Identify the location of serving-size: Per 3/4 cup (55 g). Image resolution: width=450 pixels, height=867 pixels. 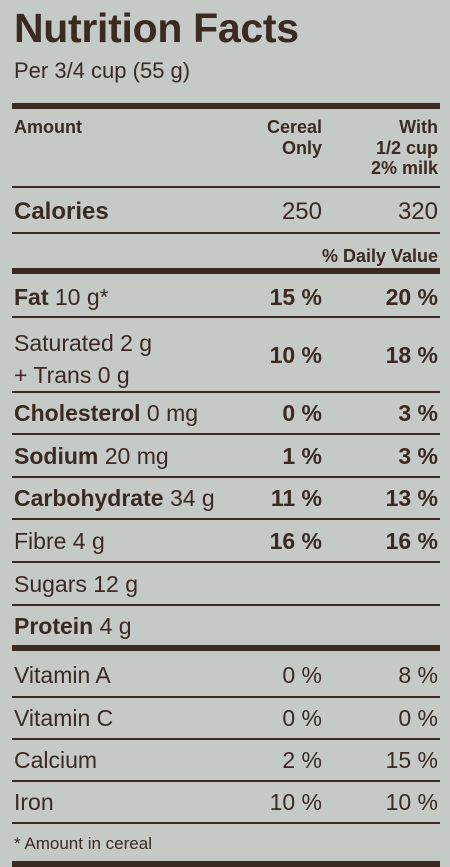
(102, 70).